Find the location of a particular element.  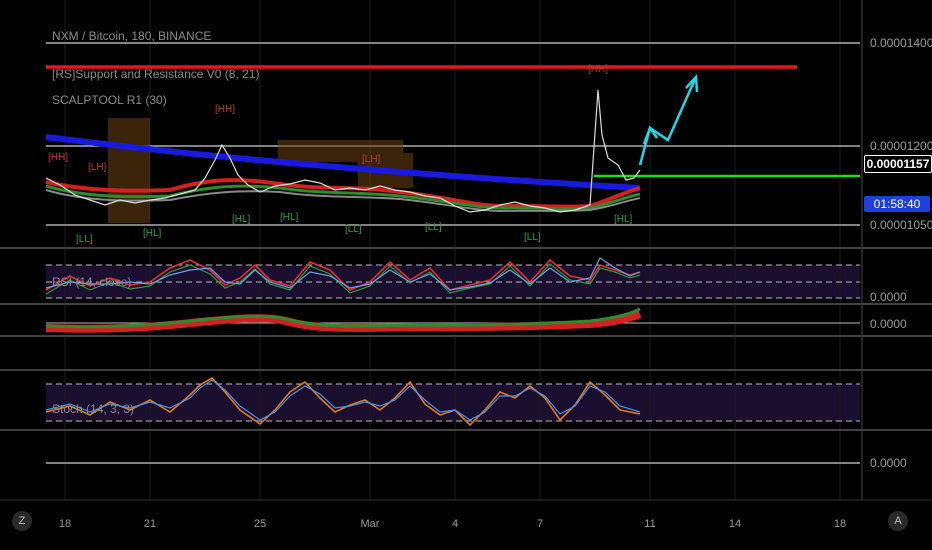

indicator-sr: [RS]Support and Resistance V0 (8, 21) is located at coordinates (155, 74).